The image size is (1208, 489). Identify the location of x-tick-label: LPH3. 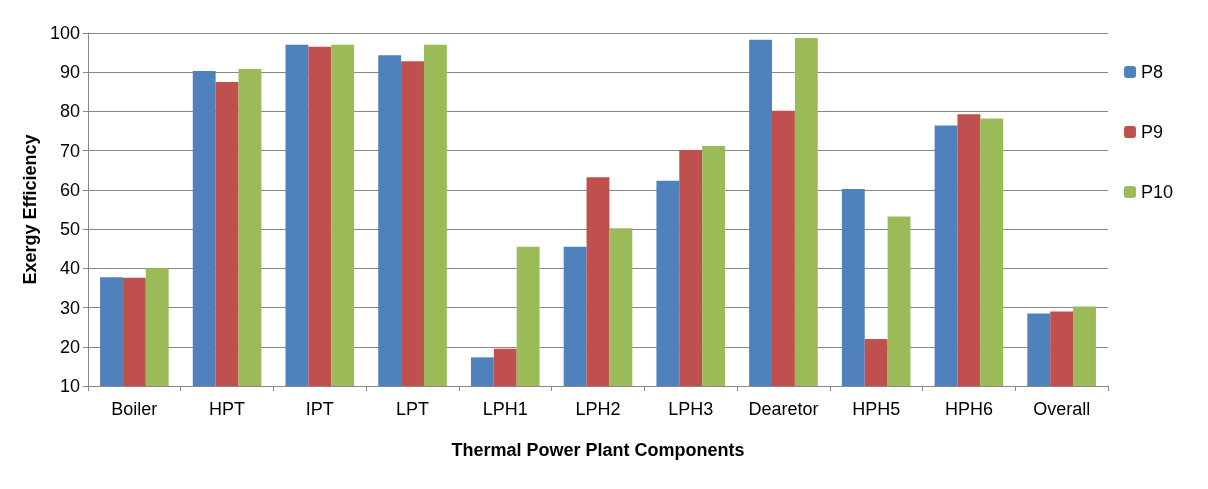
(691, 409).